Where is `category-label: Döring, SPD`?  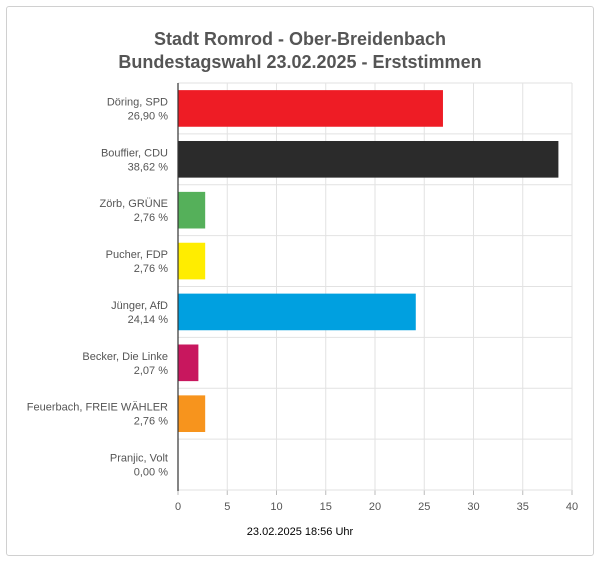 category-label: Döring, SPD is located at coordinates (137, 102).